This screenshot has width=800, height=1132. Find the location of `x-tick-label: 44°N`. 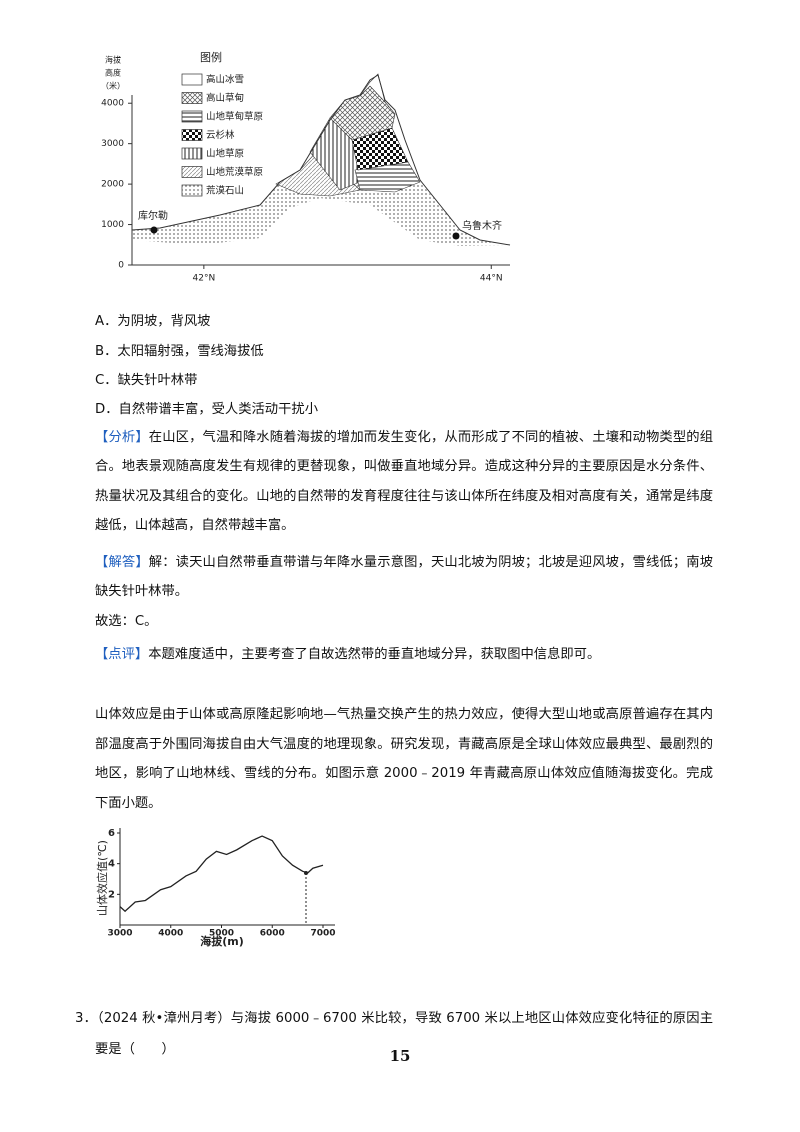

x-tick-label: 44°N is located at coordinates (491, 279).